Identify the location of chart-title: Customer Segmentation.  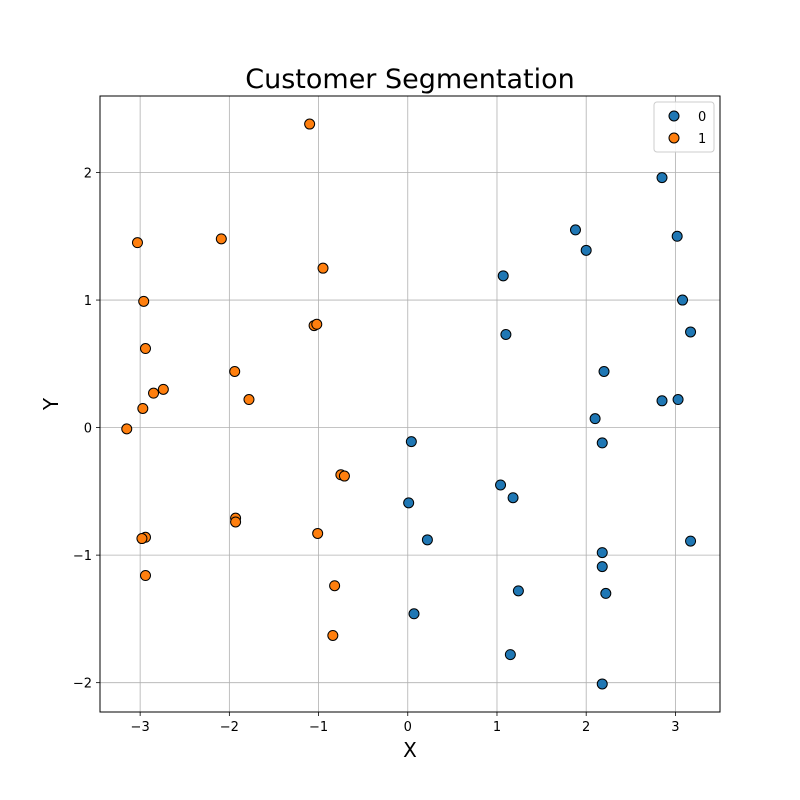
(410, 79).